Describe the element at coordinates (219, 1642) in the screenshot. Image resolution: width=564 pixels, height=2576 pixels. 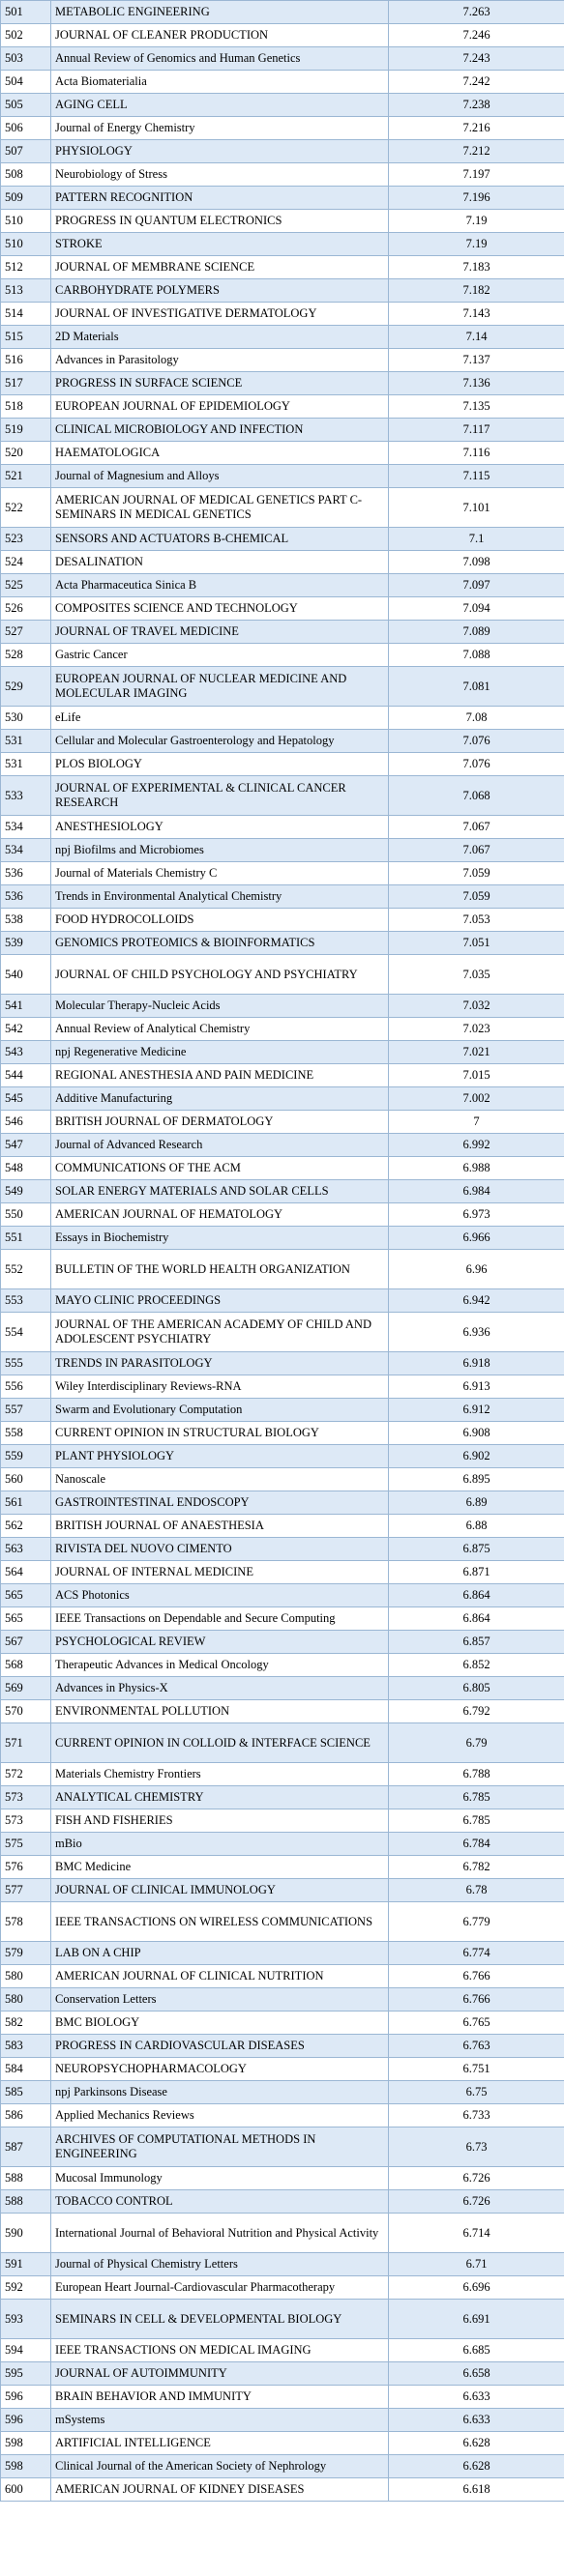
I see `journal-name-cell: PSYCHOLOGICAL REVIEW` at that location.